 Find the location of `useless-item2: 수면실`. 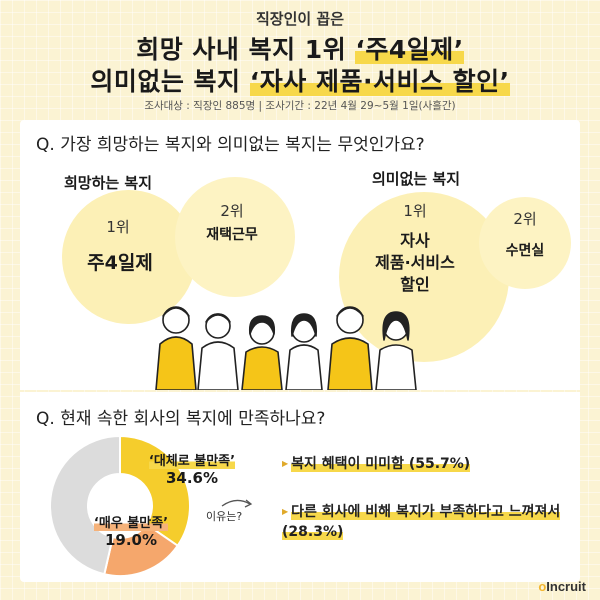

useless-item2: 수면실 is located at coordinates (525, 251).